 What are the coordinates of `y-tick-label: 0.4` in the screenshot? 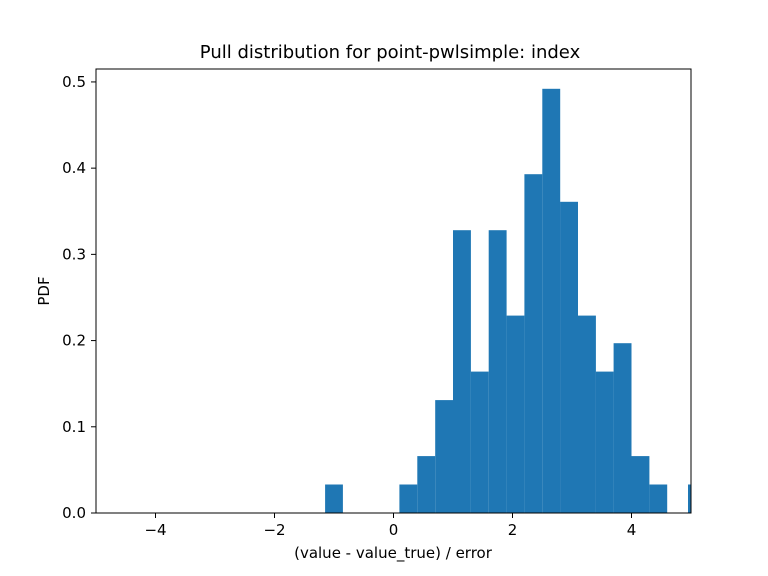 It's located at (74, 168).